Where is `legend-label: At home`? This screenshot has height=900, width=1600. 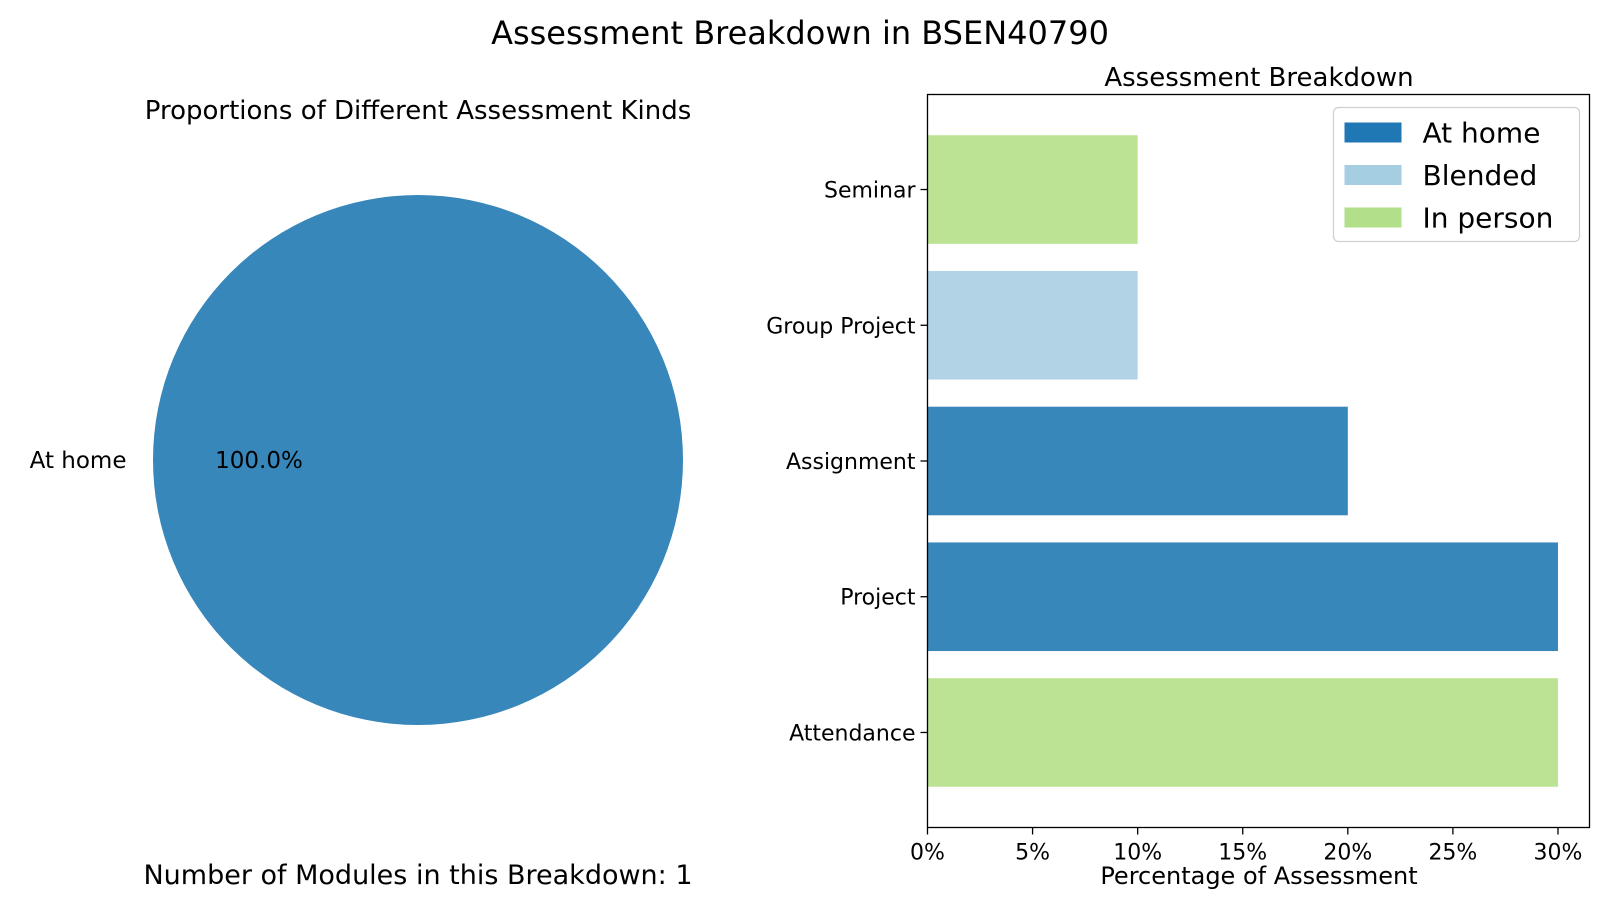
legend-label: At home is located at coordinates (1482, 133).